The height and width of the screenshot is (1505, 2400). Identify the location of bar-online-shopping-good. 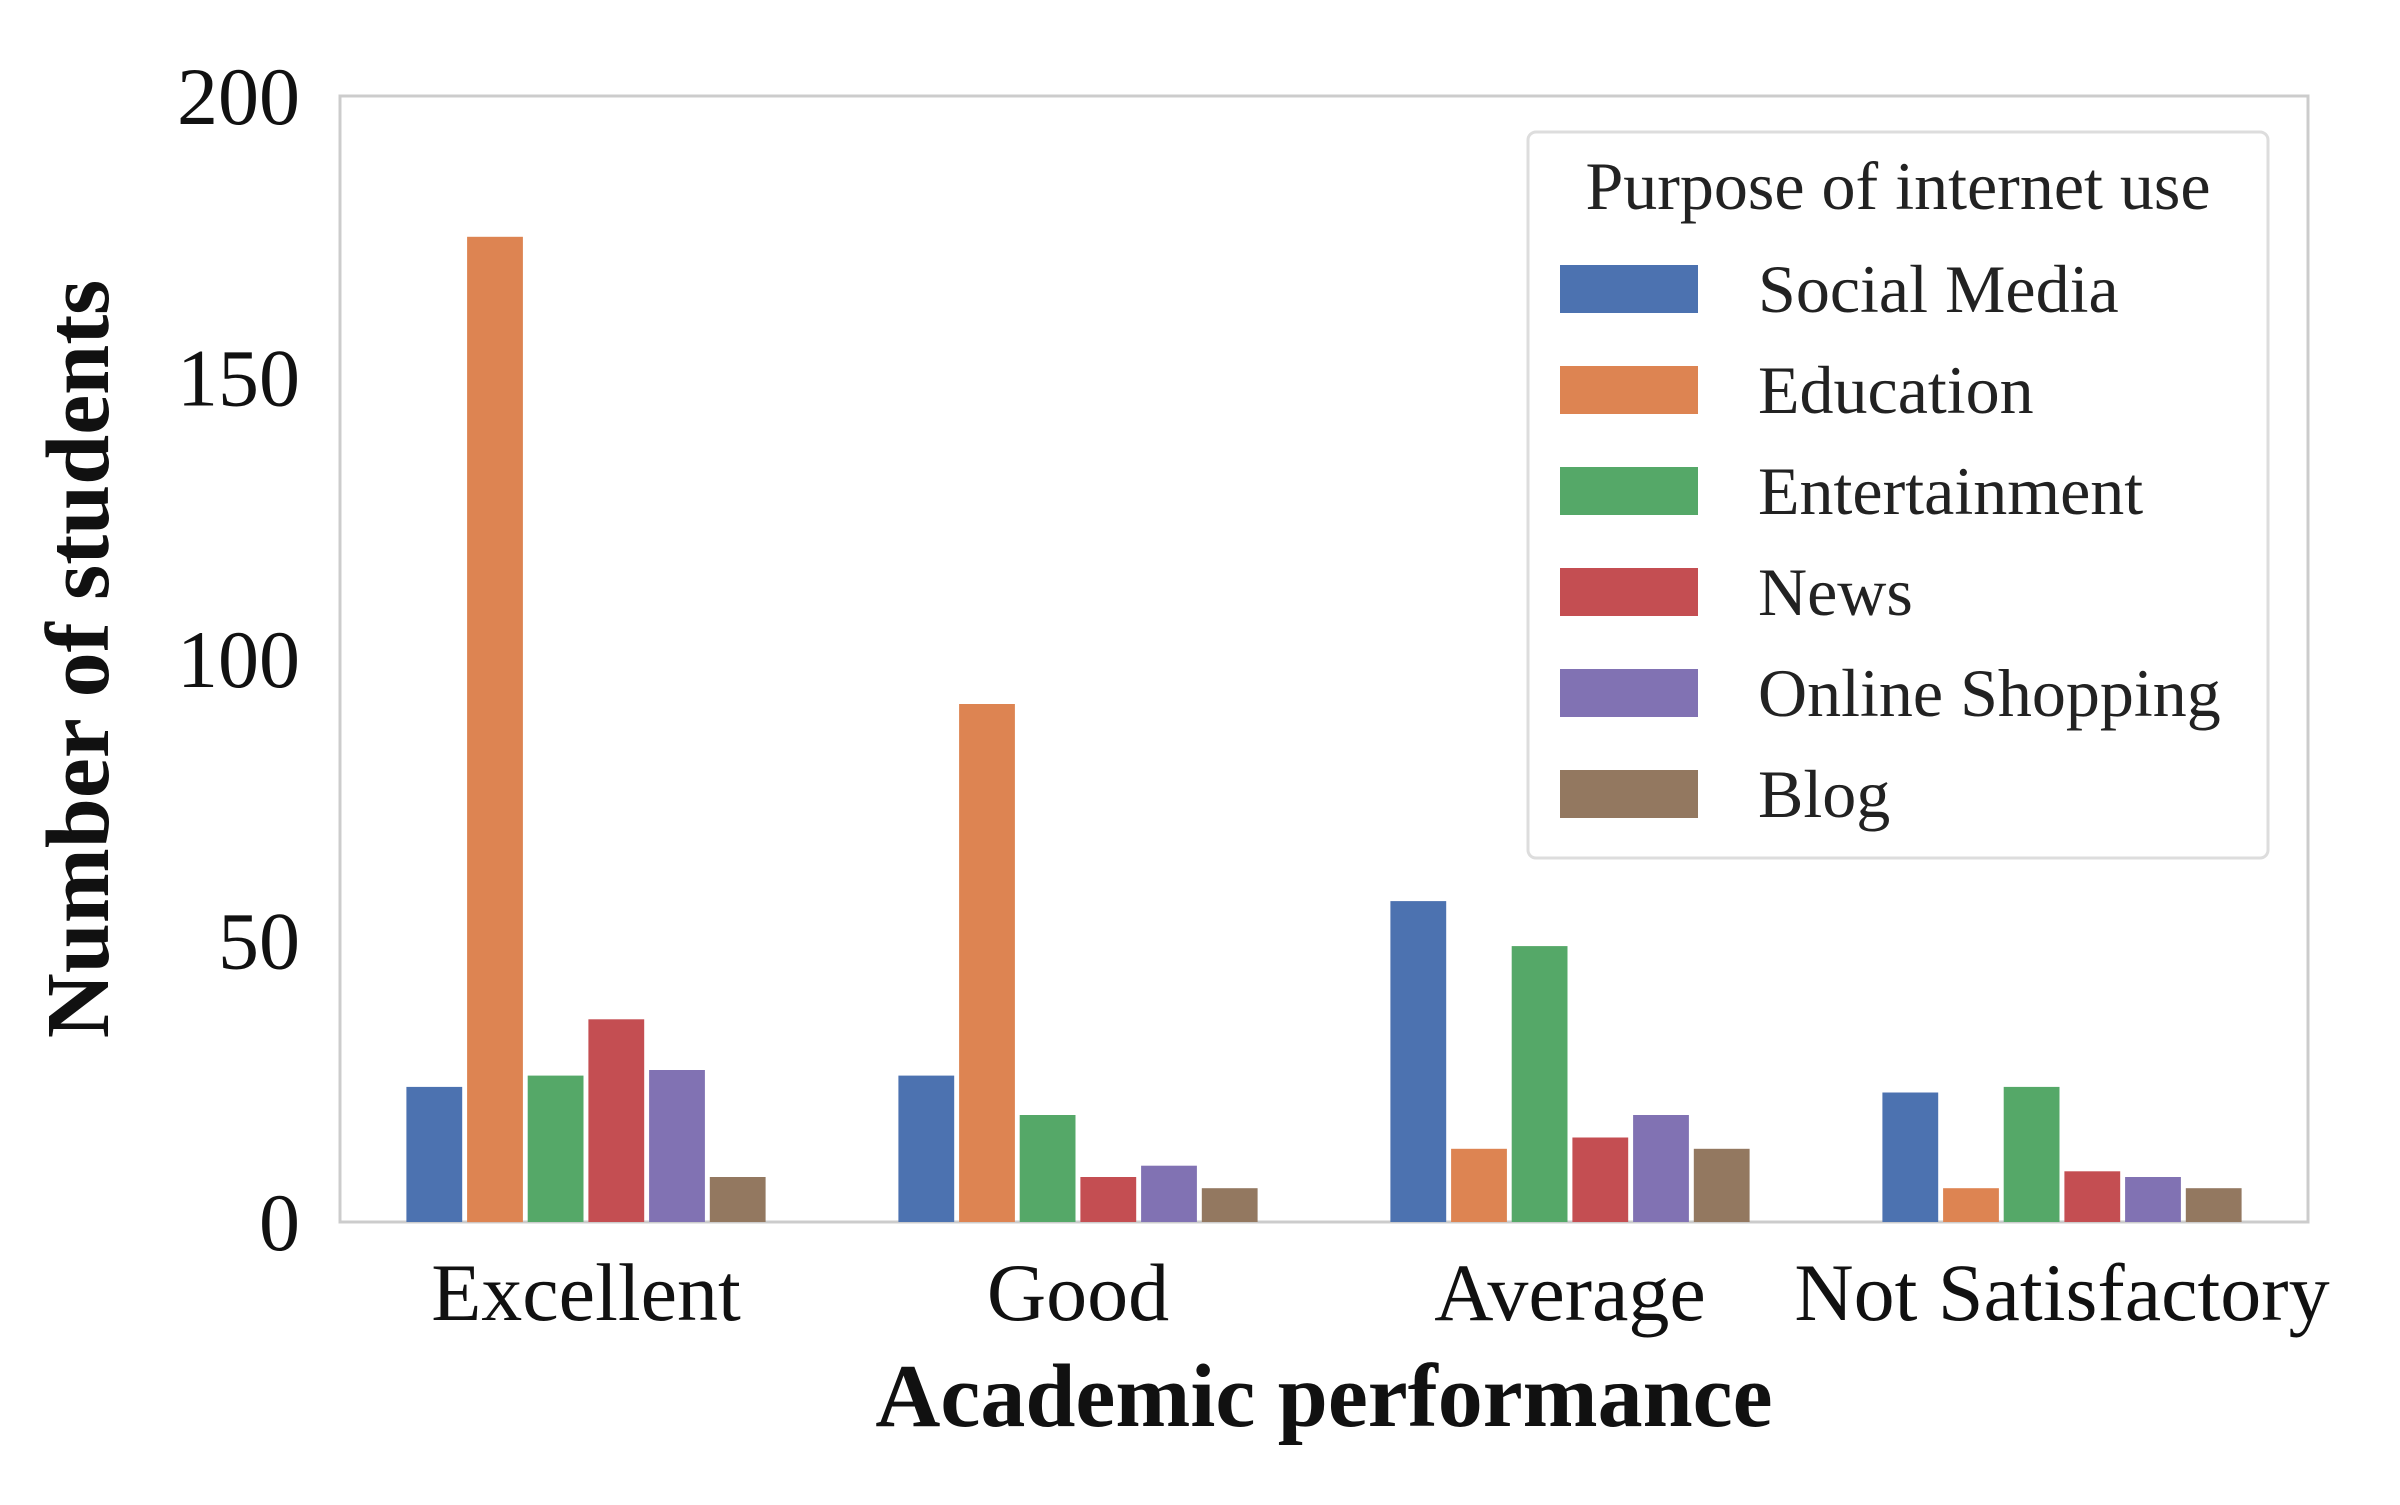
(1169, 1193).